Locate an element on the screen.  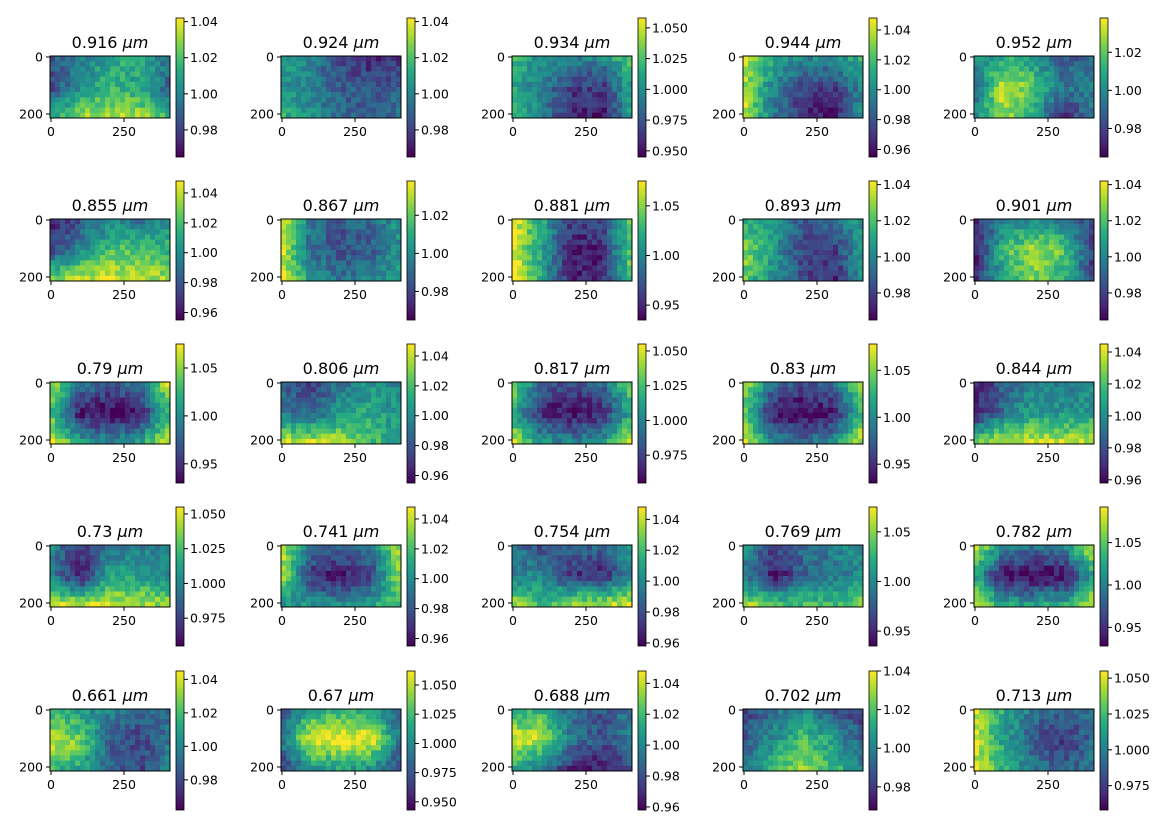
y-tick-label: 0 is located at coordinates (963, 57).